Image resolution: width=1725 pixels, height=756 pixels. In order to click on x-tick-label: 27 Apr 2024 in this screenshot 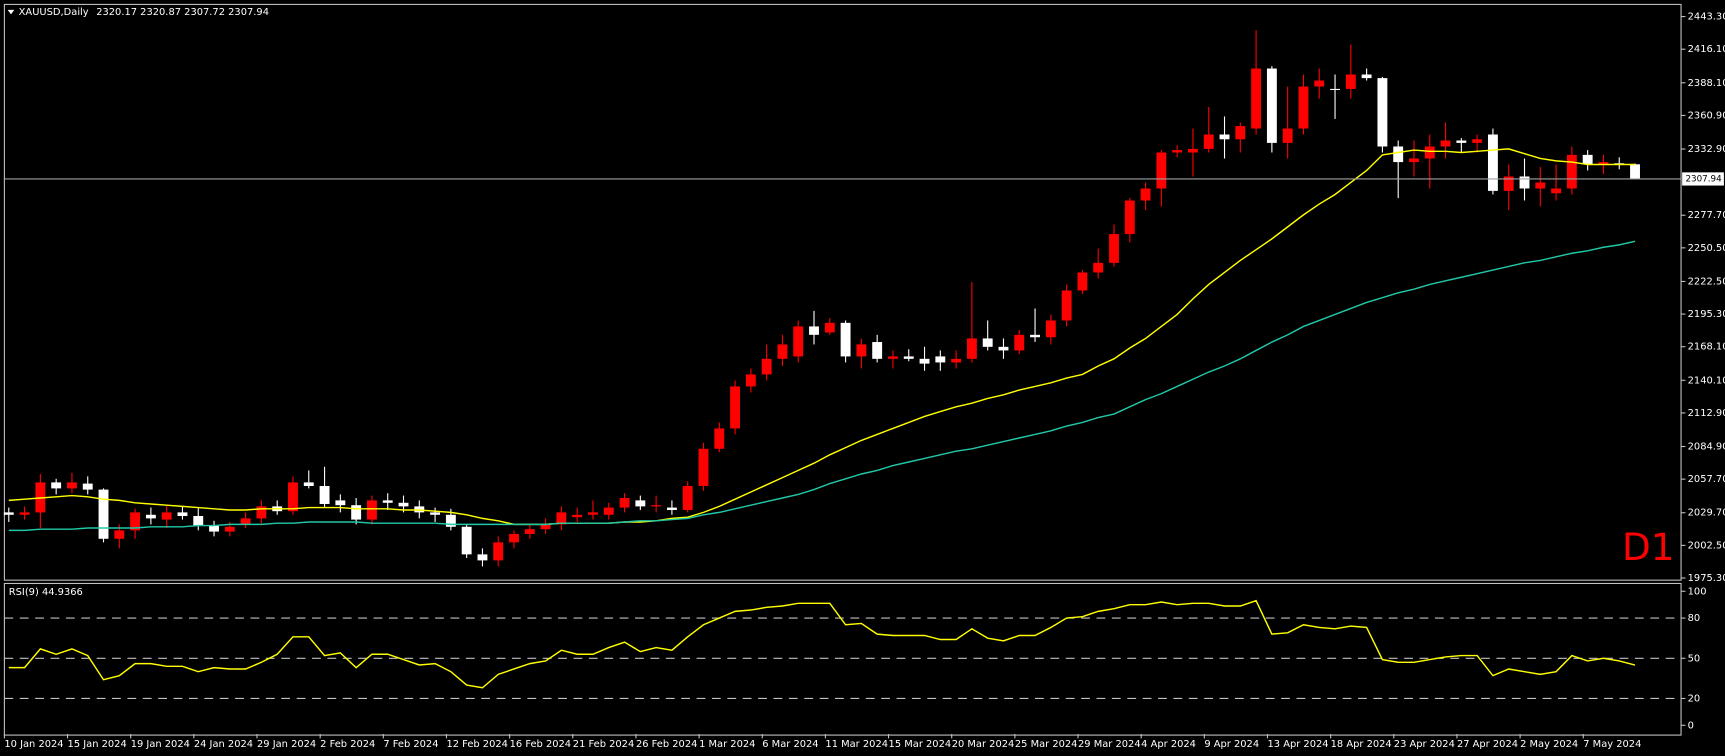, I will do `click(1487, 744)`.